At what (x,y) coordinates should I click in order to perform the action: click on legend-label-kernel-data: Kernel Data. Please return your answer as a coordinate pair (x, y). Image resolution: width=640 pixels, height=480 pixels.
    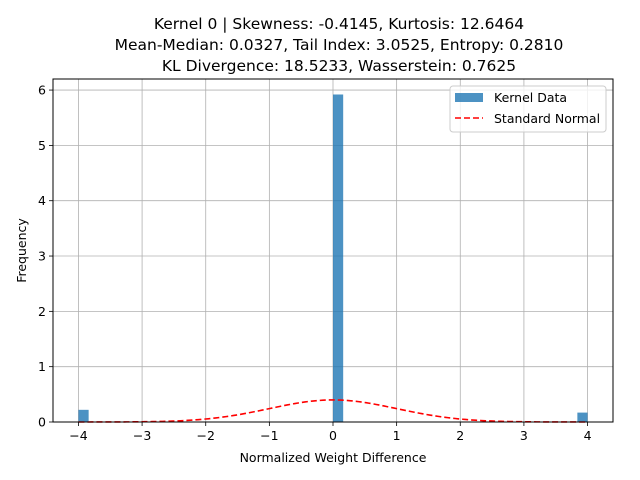
    Looking at the image, I should click on (530, 97).